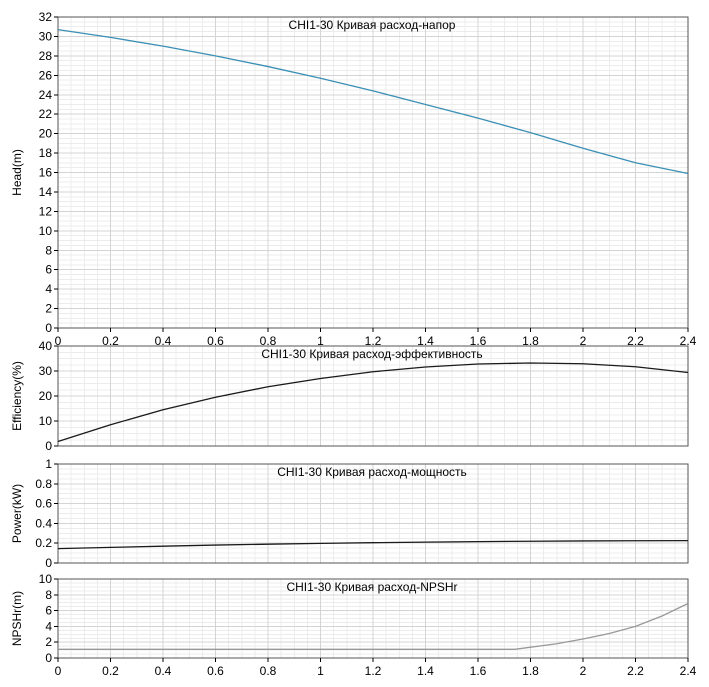  Describe the element at coordinates (46, 17) in the screenshot. I see `y-tick-label: 32` at that location.